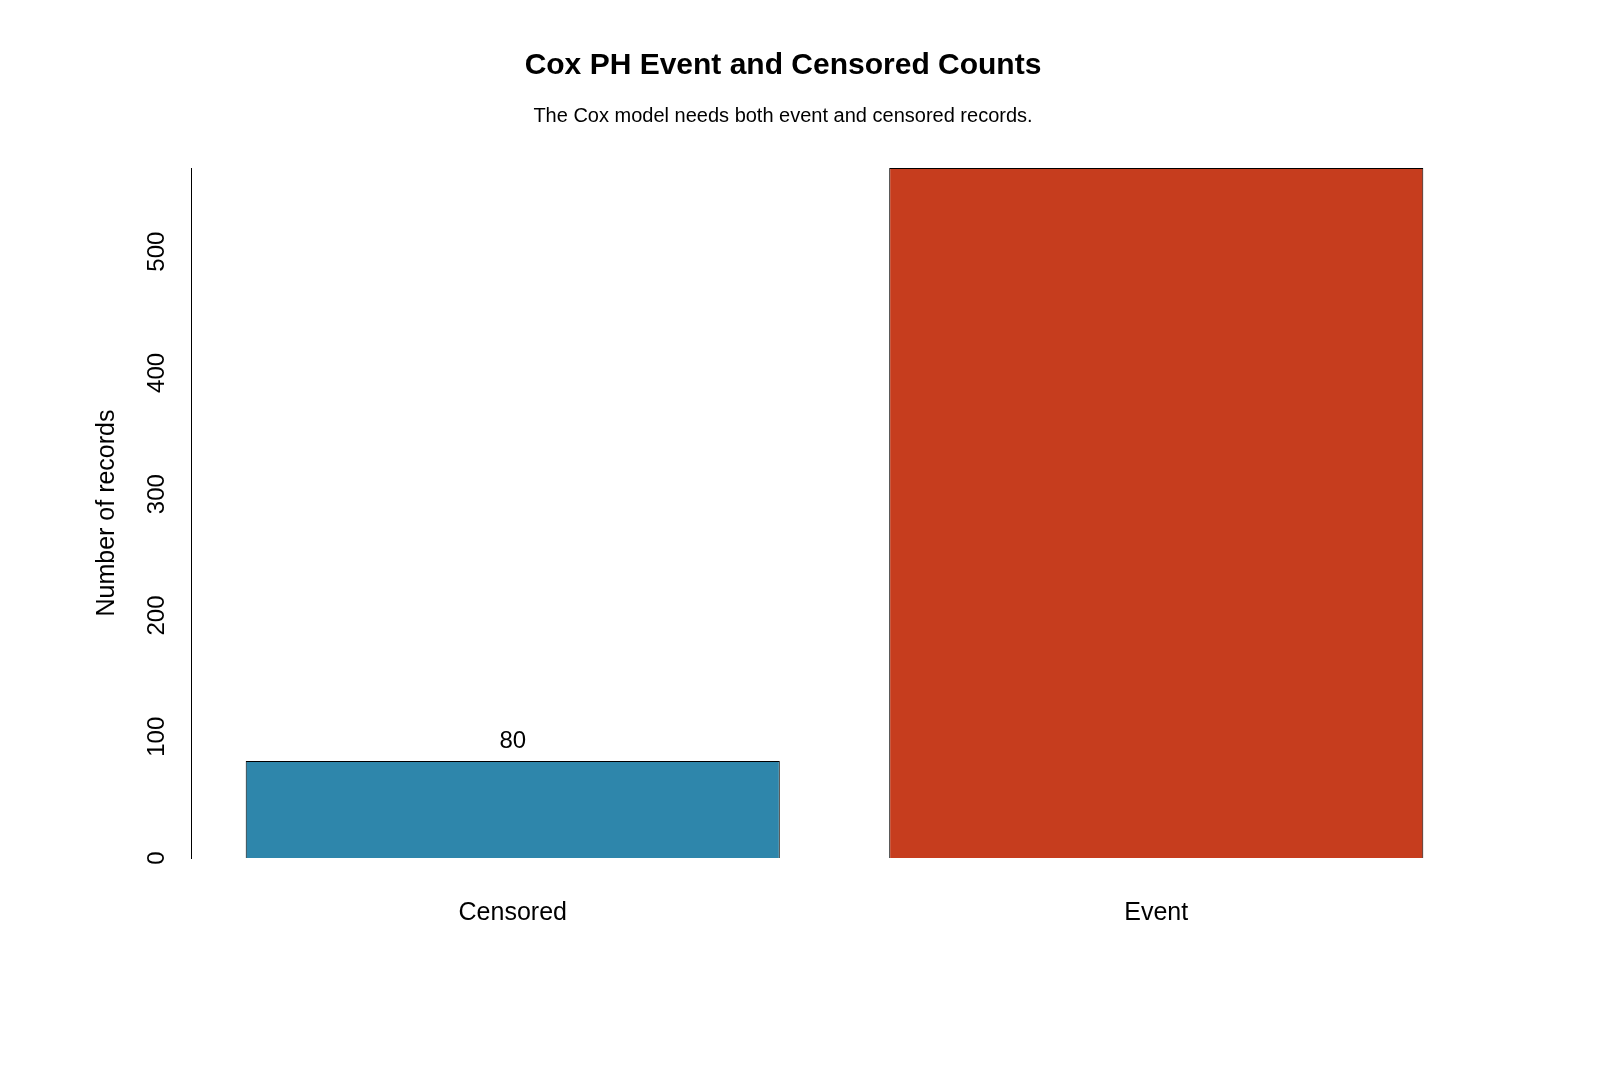 The image size is (1600, 1091). What do you see at coordinates (1156, 910) in the screenshot?
I see `x-tick-label: Event` at bounding box center [1156, 910].